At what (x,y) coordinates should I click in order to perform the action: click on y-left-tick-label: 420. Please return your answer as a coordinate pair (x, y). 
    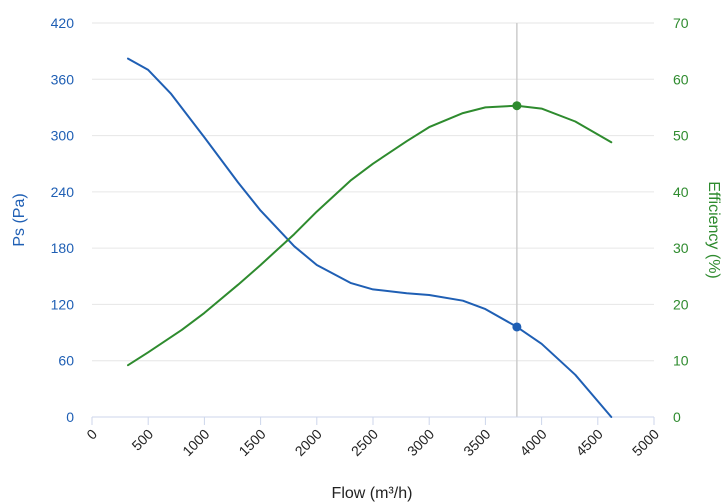
    Looking at the image, I should click on (63, 23).